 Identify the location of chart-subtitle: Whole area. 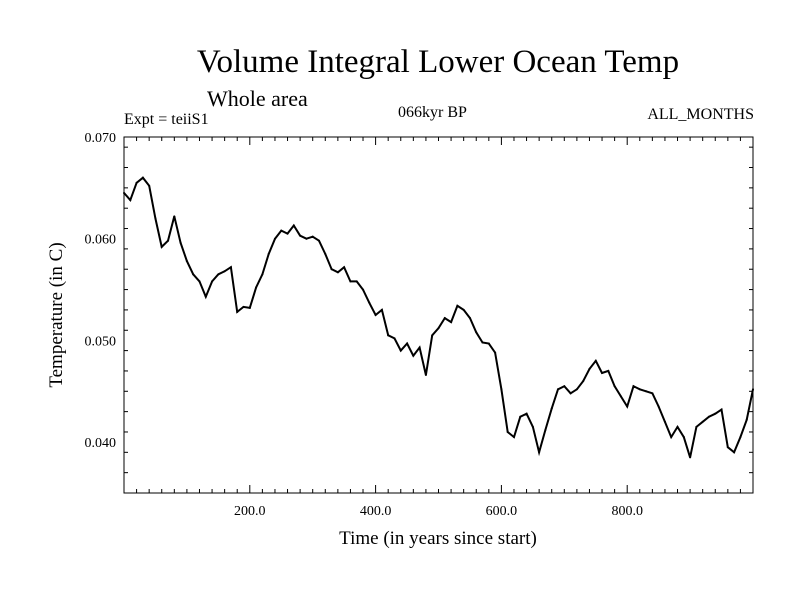
(257, 98).